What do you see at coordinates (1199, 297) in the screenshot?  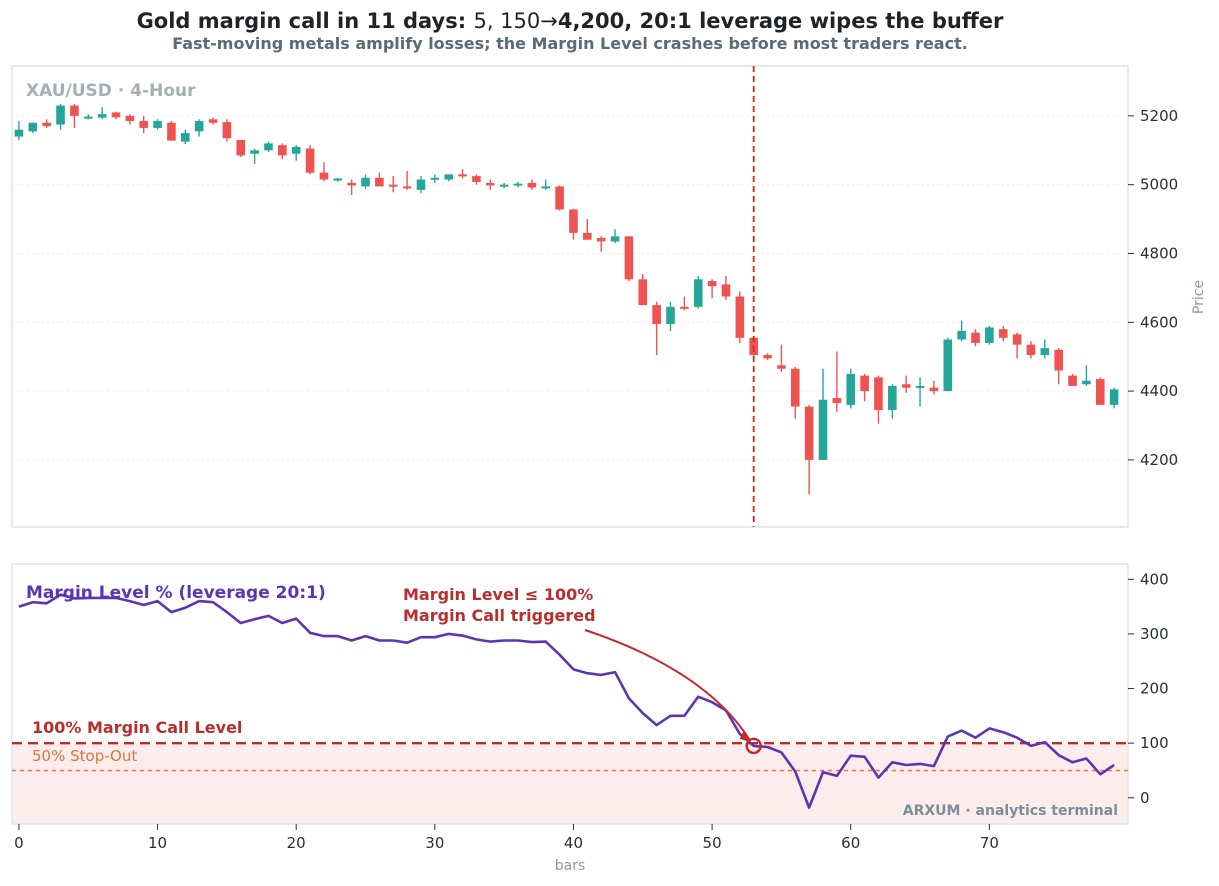 I see `price-y-axis-label: Price` at bounding box center [1199, 297].